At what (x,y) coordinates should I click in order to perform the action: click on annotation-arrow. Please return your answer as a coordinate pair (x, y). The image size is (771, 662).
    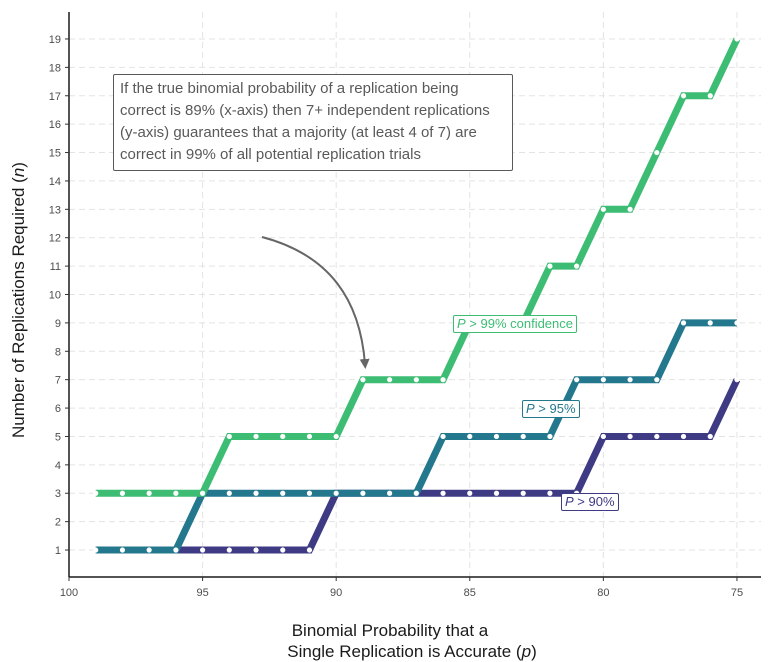
    Looking at the image, I should click on (315, 302).